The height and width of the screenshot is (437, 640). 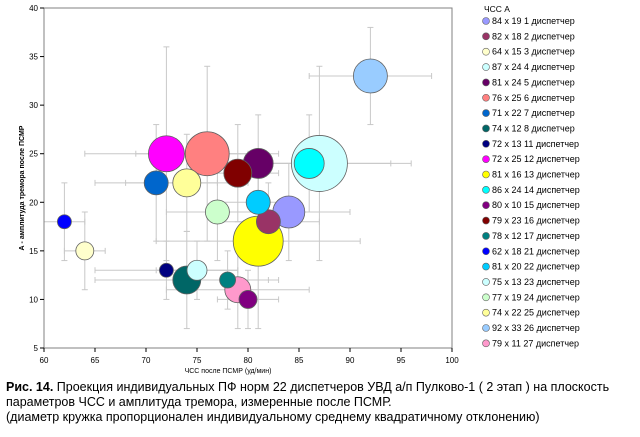 What do you see at coordinates (533, 113) in the screenshot?
I see `legend-entry: 71 x 22 7 диспетчер` at bounding box center [533, 113].